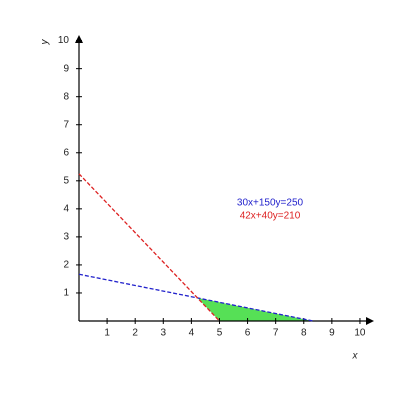  Describe the element at coordinates (192, 333) in the screenshot. I see `x-tick-label: 4` at that location.